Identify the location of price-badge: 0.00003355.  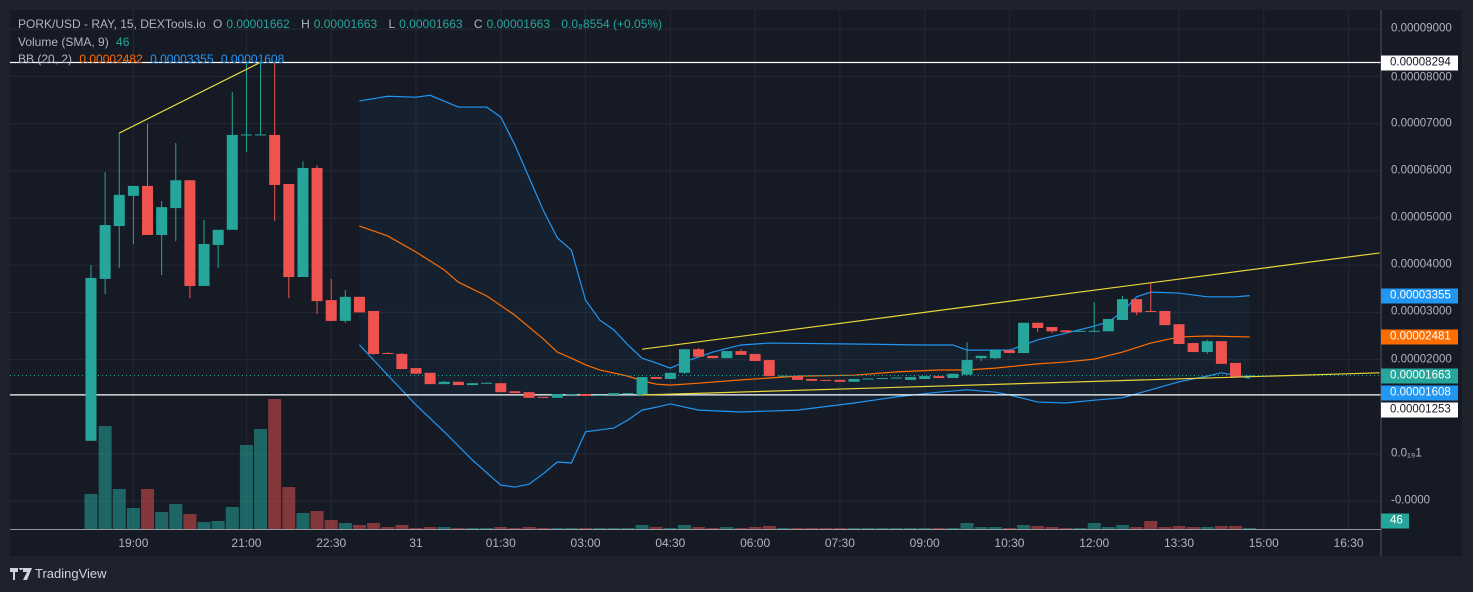
(1419, 296).